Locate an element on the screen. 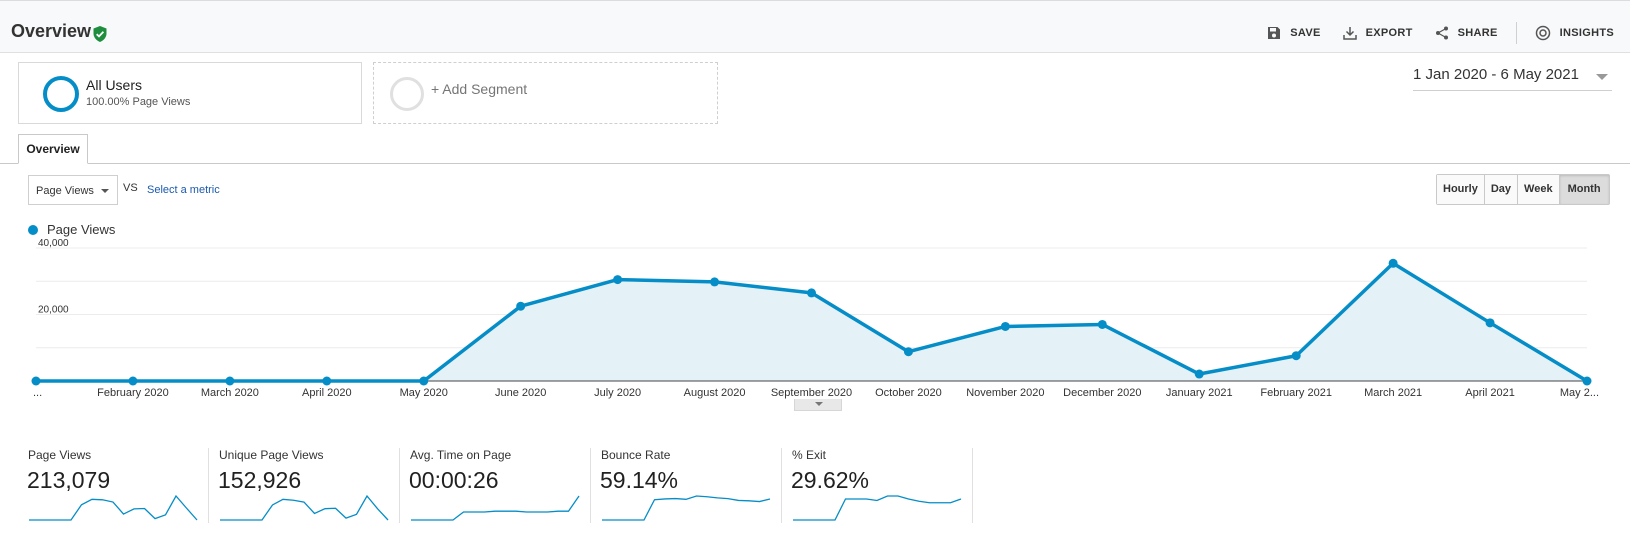 The height and width of the screenshot is (557, 1630). scorecard-label: Unique Page Views is located at coordinates (271, 455).